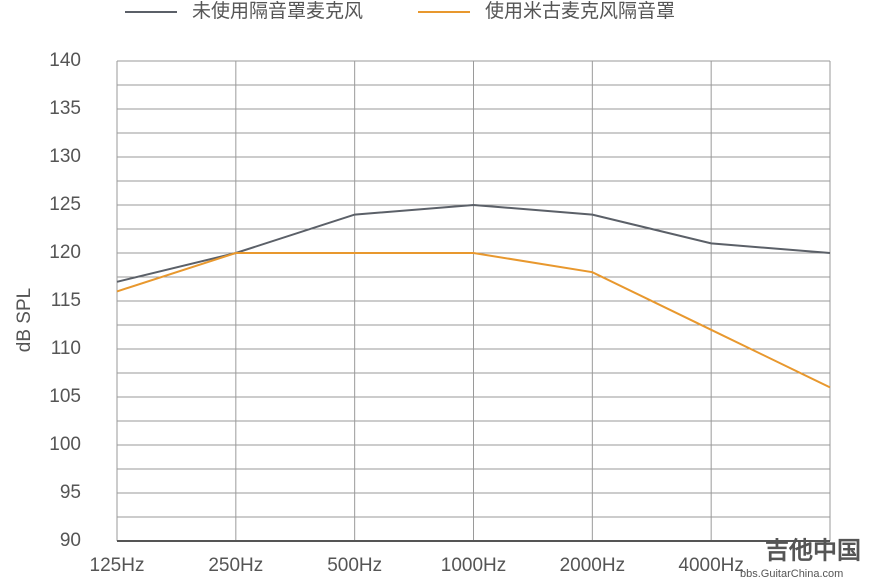  Describe the element at coordinates (117, 565) in the screenshot. I see `x-tick-label: 125Hz` at that location.